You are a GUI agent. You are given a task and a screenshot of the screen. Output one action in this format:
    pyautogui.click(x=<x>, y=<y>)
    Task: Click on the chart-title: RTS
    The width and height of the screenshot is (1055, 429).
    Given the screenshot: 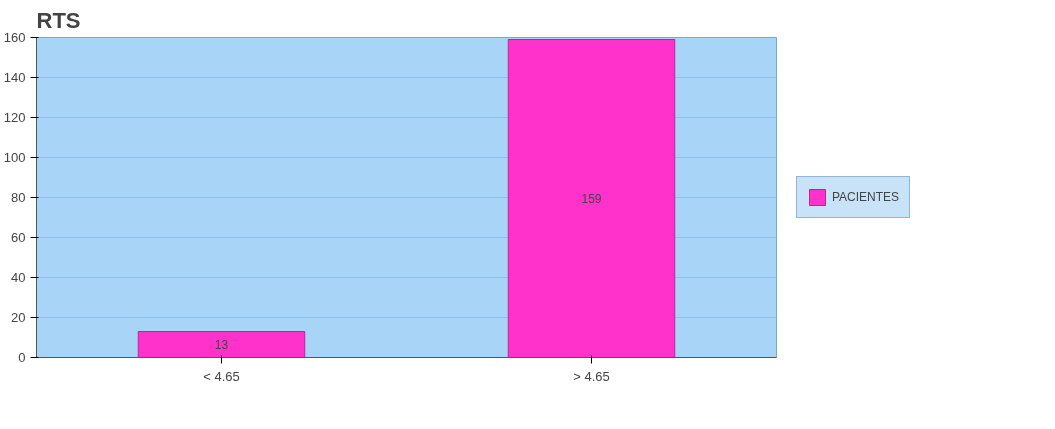 What is the action you would take?
    pyautogui.click(x=58, y=20)
    